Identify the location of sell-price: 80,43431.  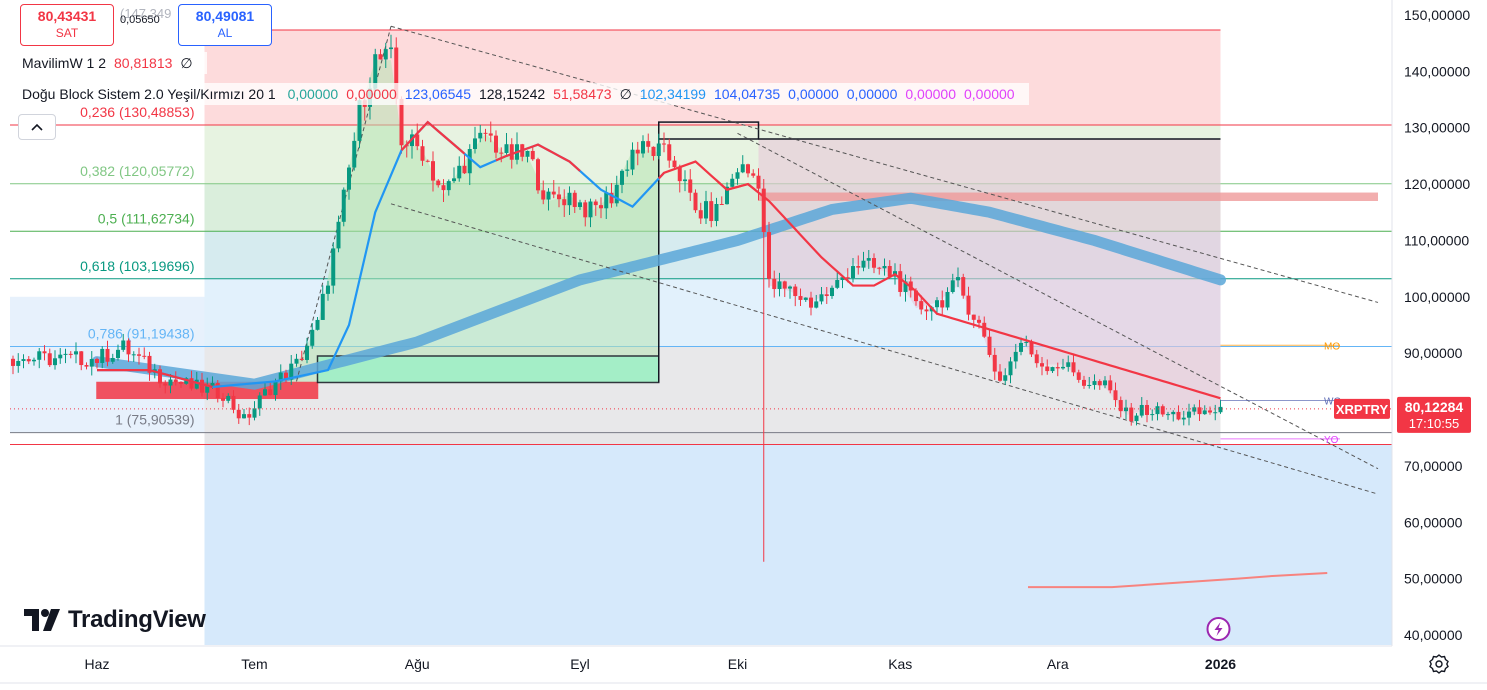
(67, 16).